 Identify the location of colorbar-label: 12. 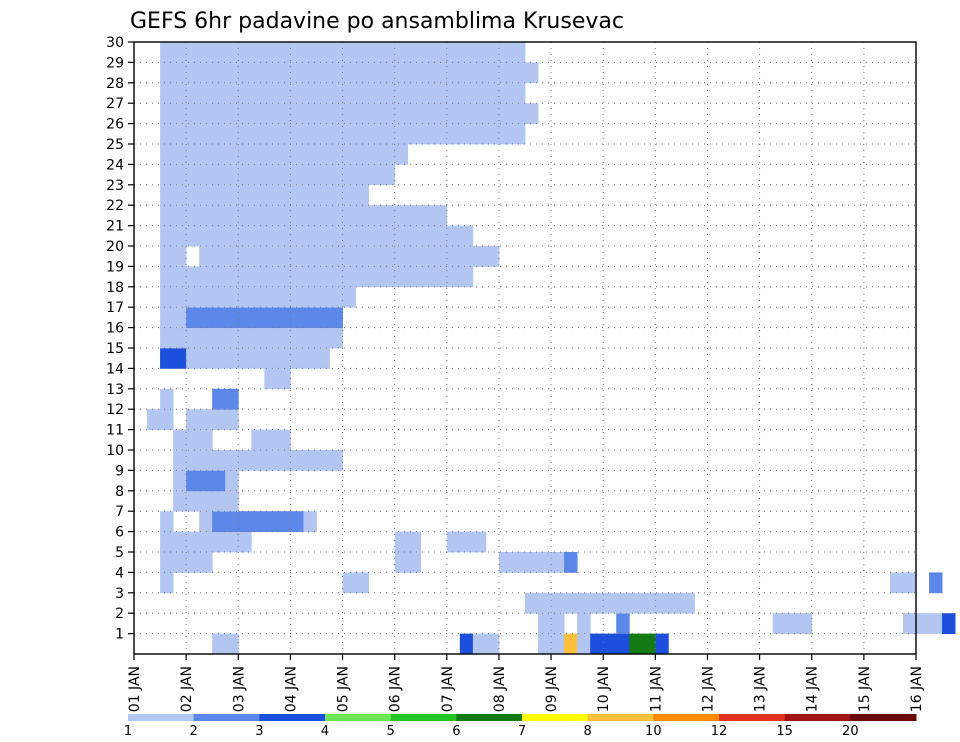
(719, 731).